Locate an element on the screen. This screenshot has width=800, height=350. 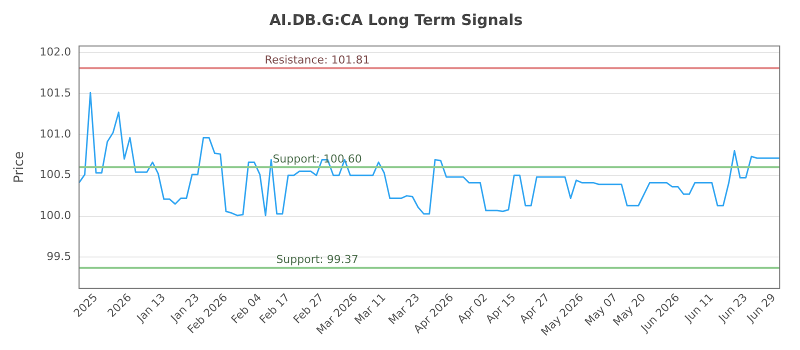
chart-title: AI.DB.G:CA Long Term Signals is located at coordinates (396, 19).